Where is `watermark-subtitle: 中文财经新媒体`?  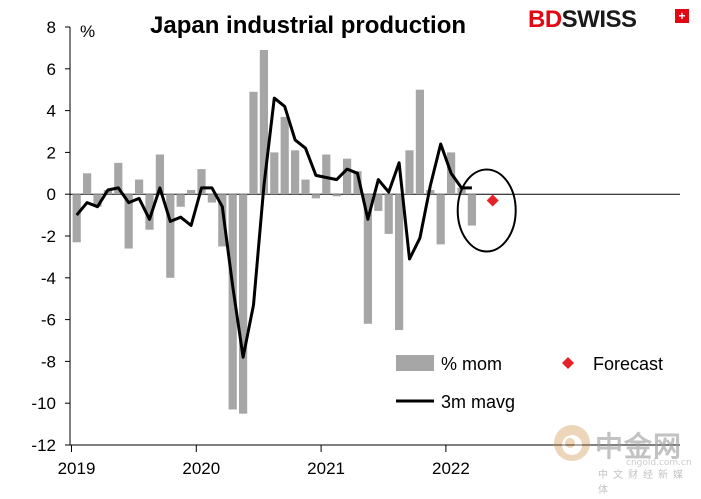 watermark-subtitle: 中文财经新媒体 is located at coordinates (643, 483).